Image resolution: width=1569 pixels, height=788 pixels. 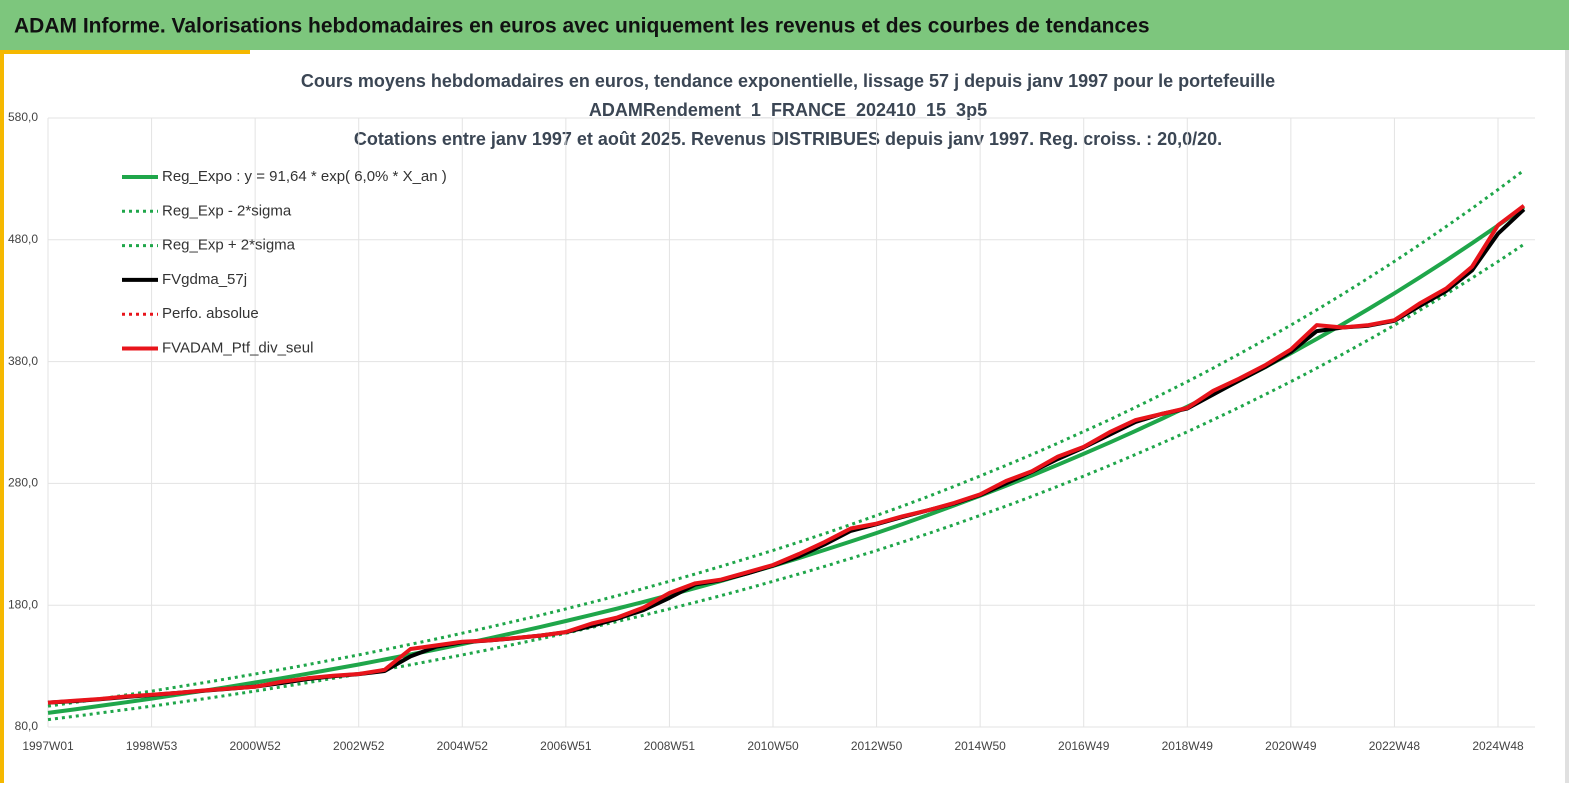 What do you see at coordinates (23, 239) in the screenshot?
I see `y-tick-label: 480,0` at bounding box center [23, 239].